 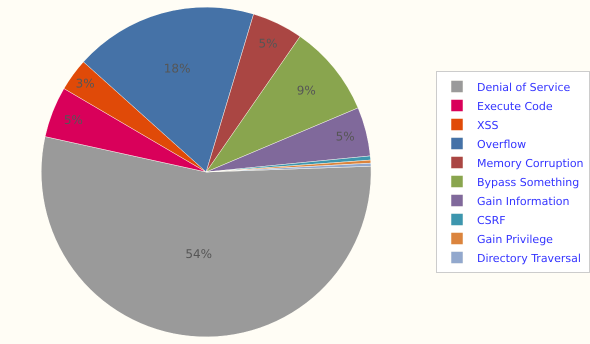 What do you see at coordinates (198, 254) in the screenshot?
I see `data-label: 54%` at bounding box center [198, 254].